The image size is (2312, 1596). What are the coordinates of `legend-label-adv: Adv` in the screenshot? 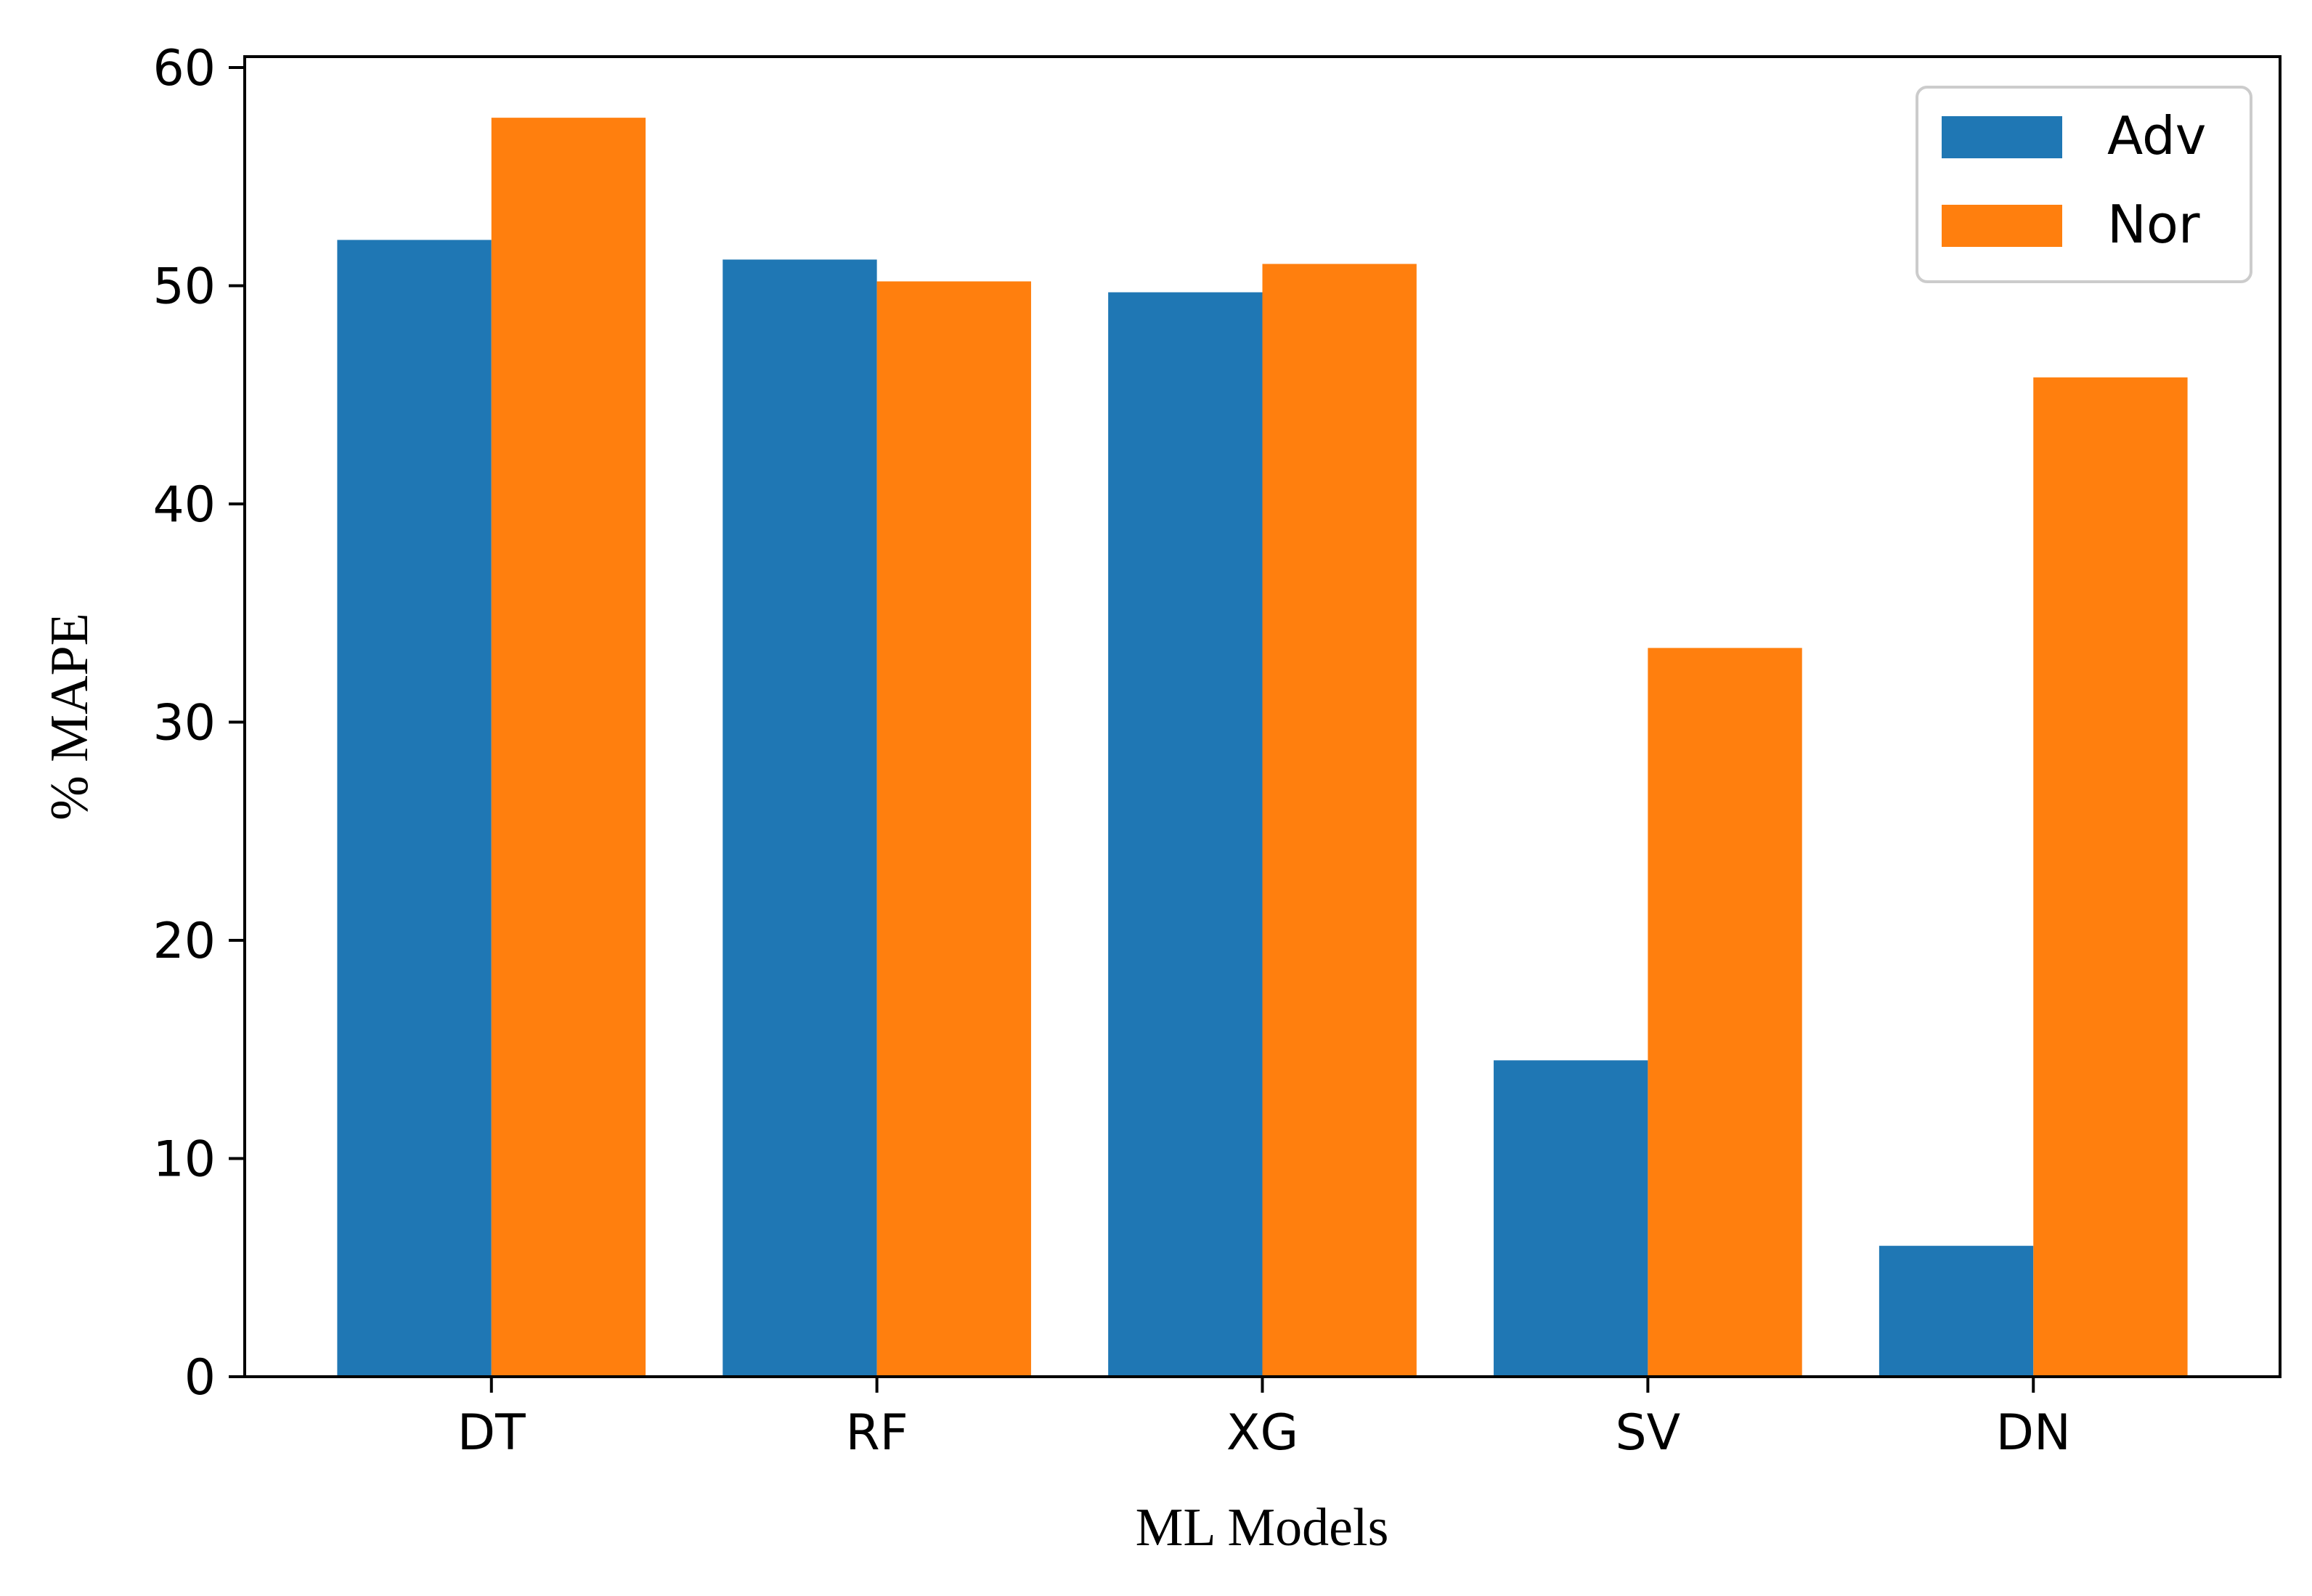 It's located at (2156, 135).